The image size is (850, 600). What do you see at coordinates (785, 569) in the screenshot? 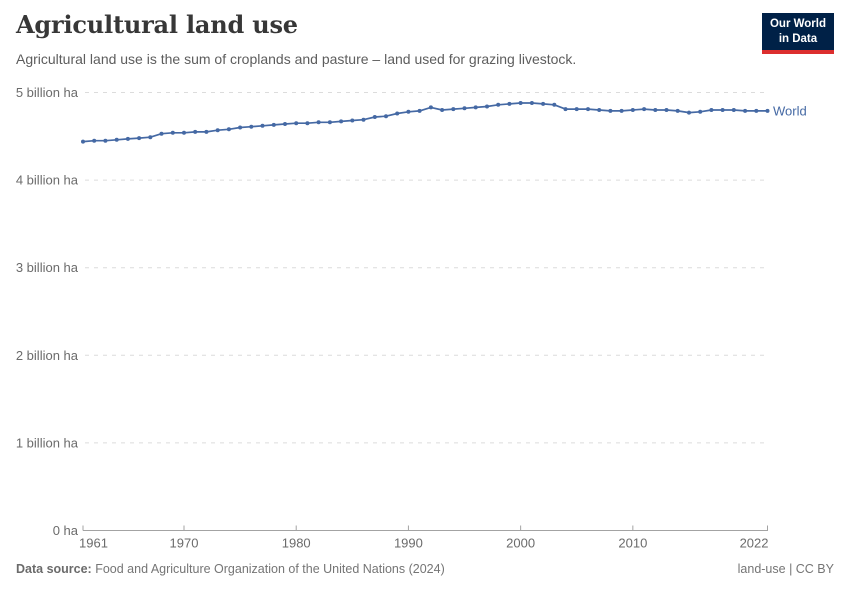
I see `license-link: land-use | CC BY` at bounding box center [785, 569].